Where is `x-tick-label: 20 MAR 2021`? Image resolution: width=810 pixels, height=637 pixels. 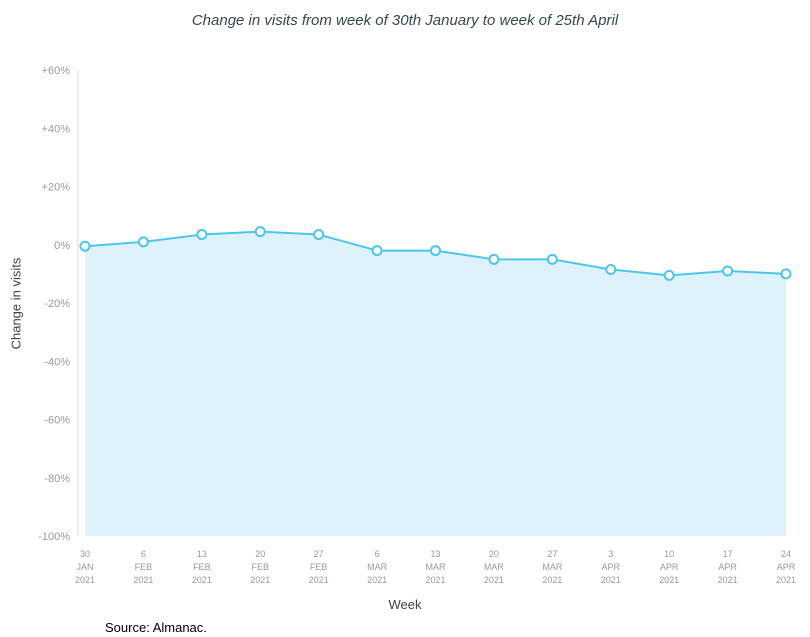
x-tick-label: 20 MAR 2021 is located at coordinates (494, 567).